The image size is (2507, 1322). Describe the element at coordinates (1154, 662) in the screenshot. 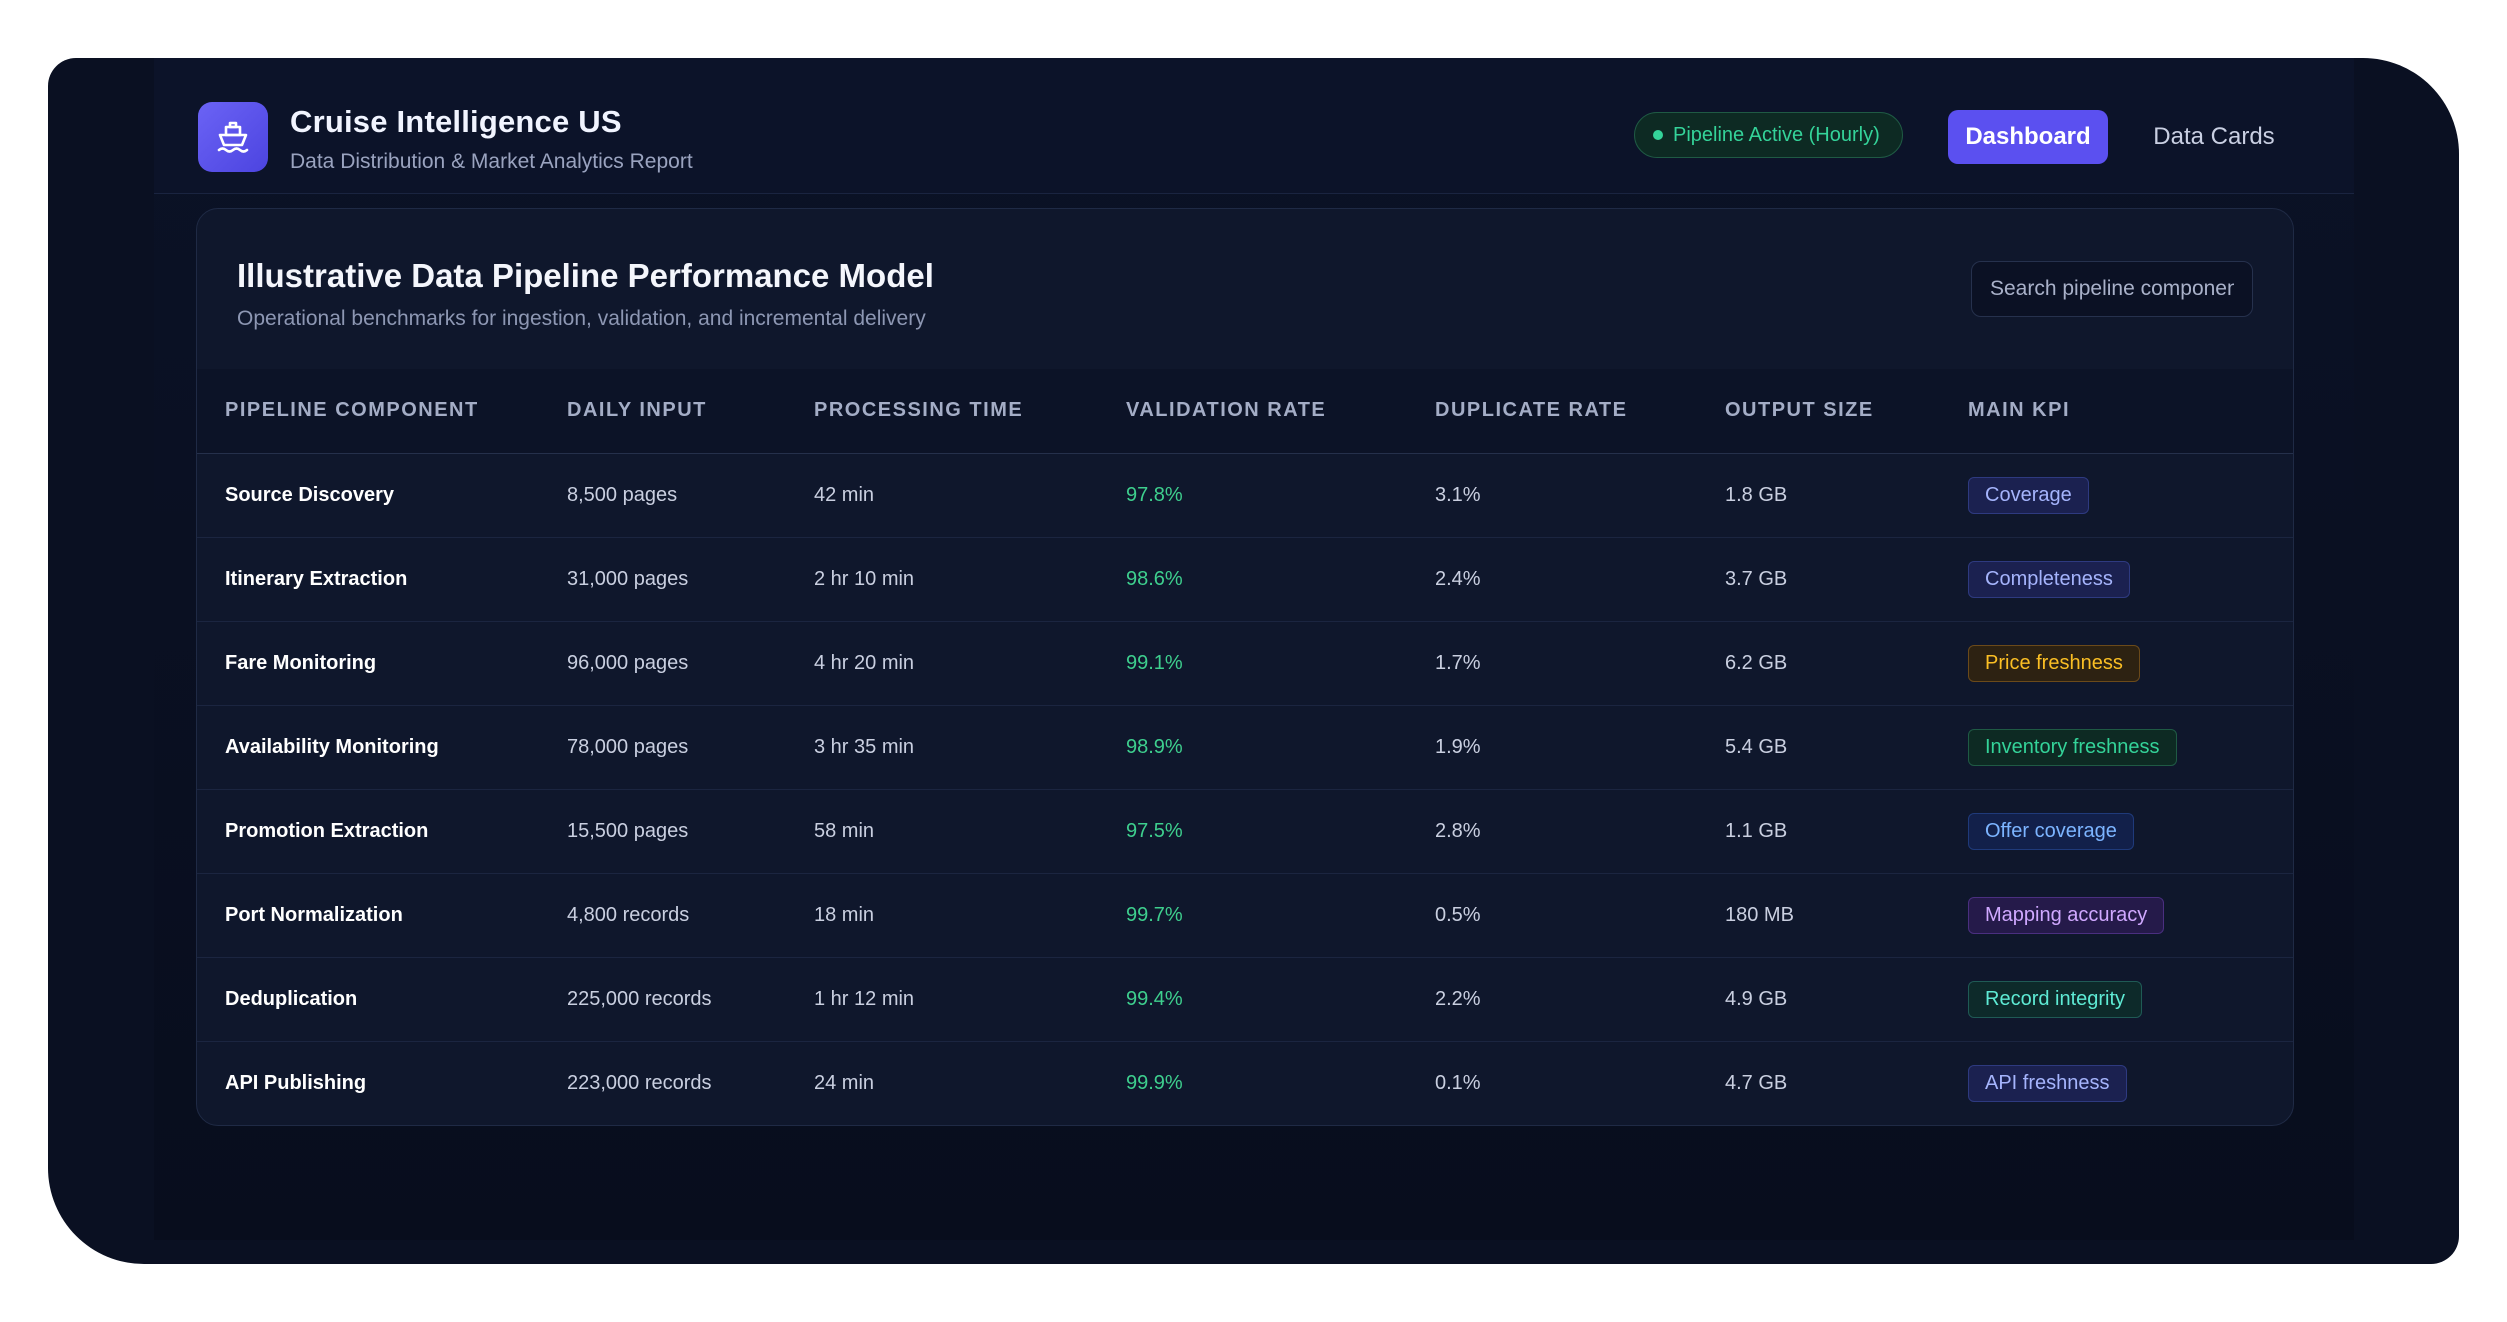

I see `validation-rate-cell: 99.1%` at that location.